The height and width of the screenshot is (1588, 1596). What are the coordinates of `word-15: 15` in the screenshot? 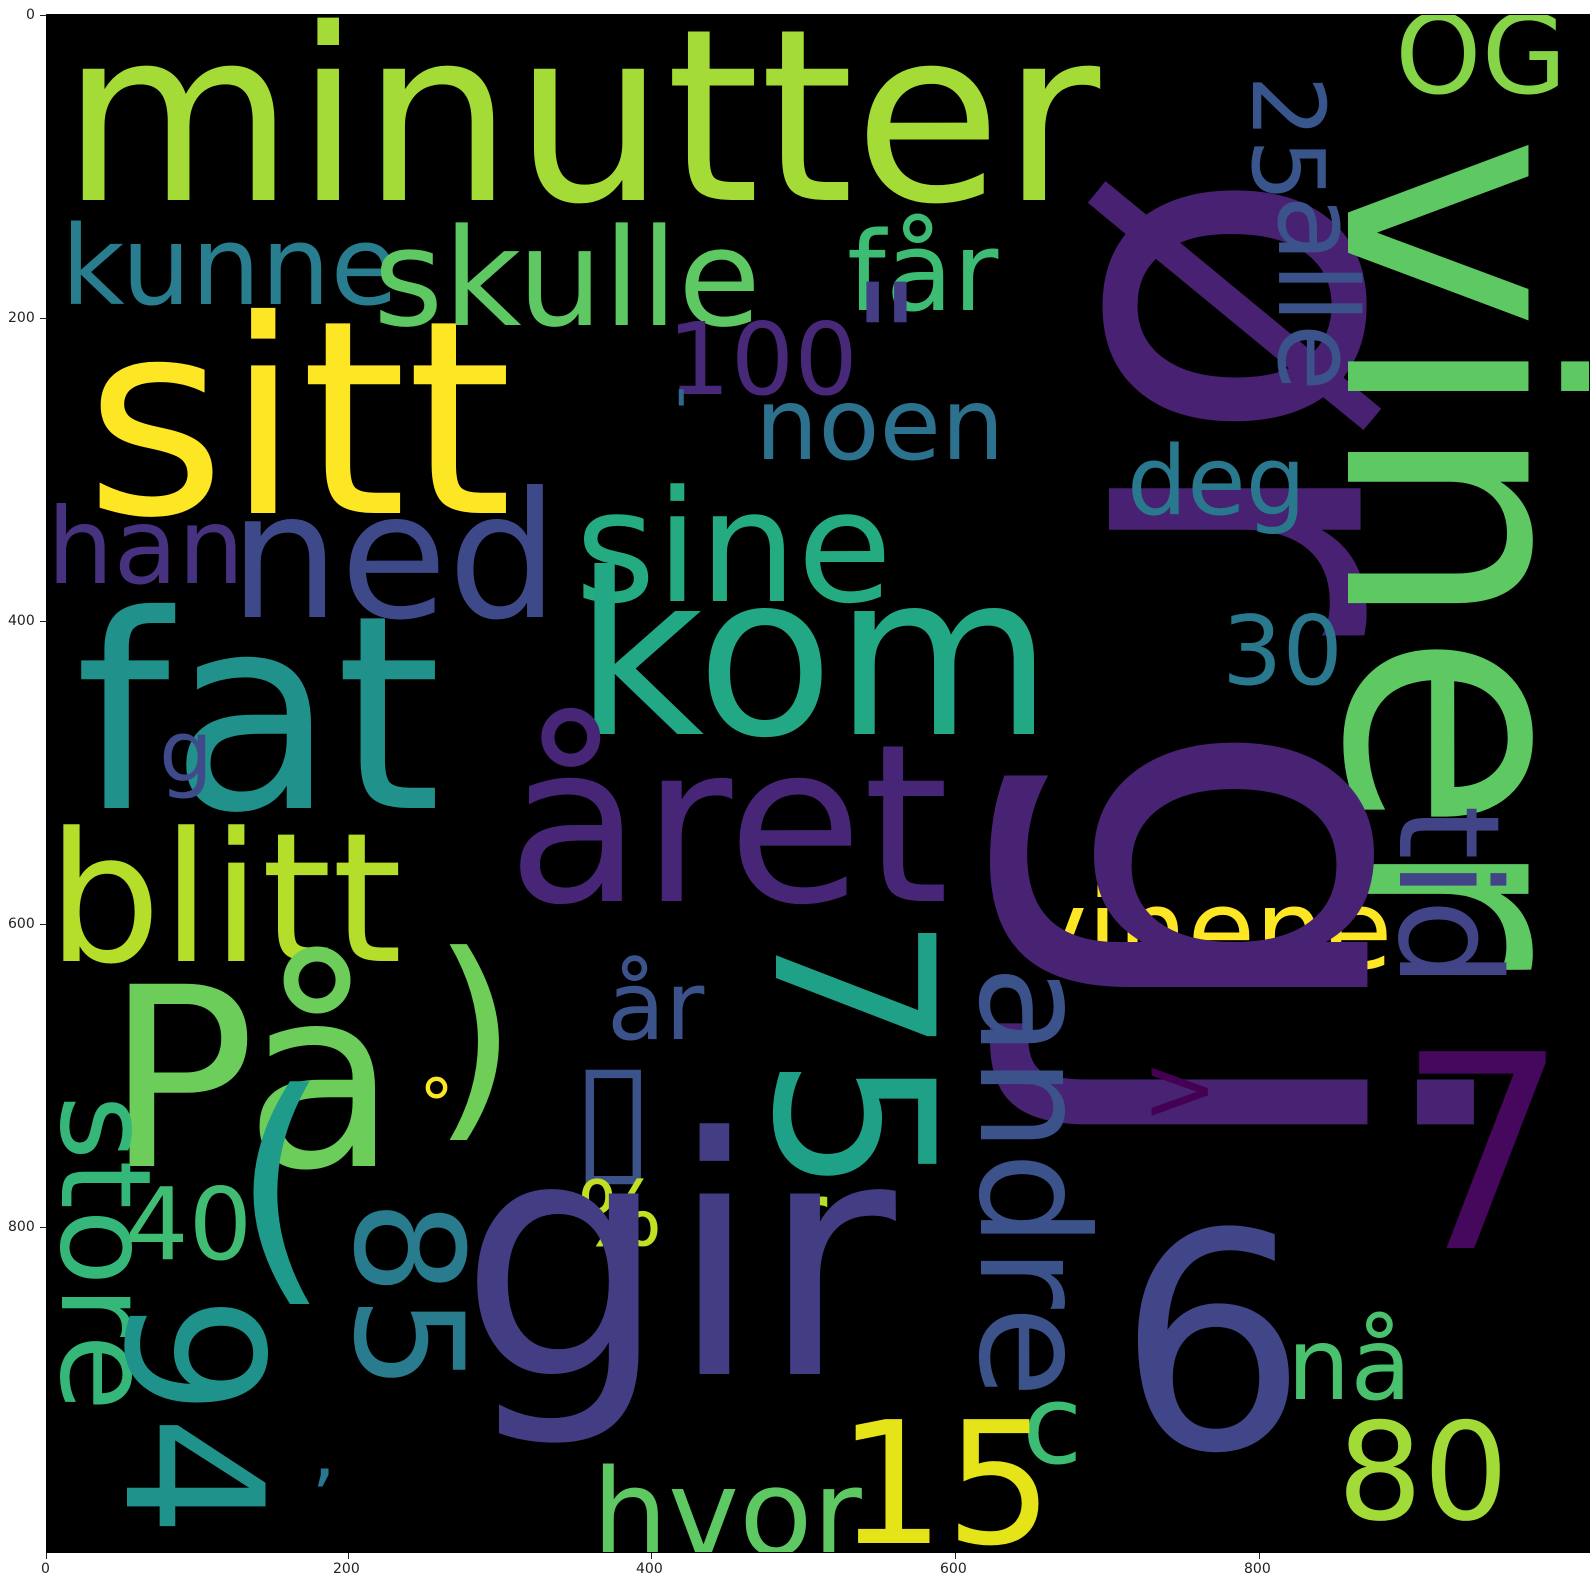 It's located at (945, 1469).